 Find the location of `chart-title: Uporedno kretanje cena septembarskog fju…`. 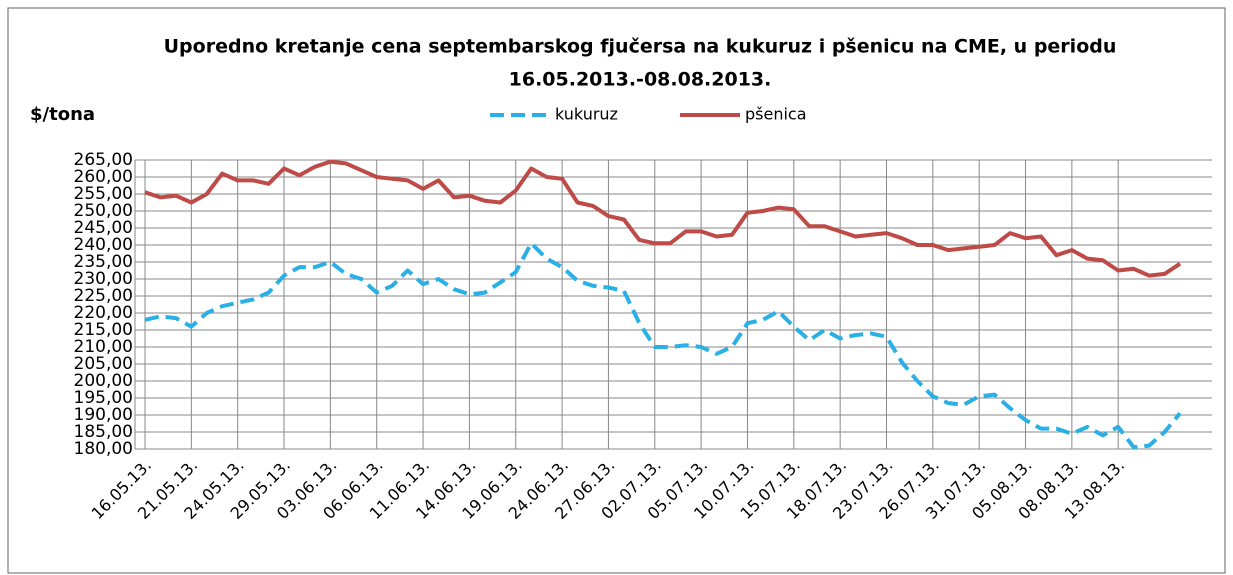

chart-title: Uporedno kretanje cena septembarskog fju… is located at coordinates (640, 47).